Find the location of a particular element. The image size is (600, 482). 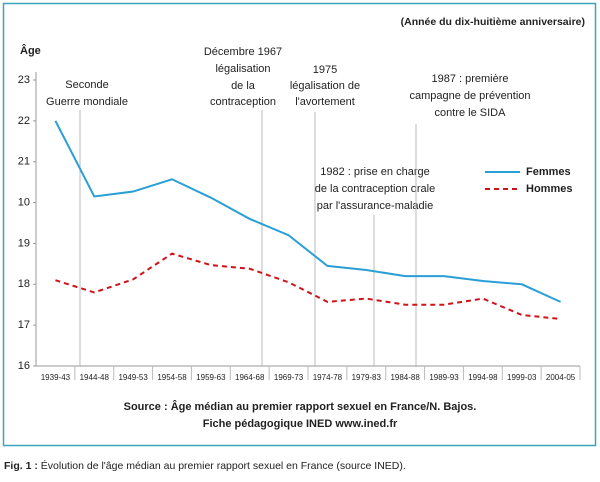

y-tick-label: 16 is located at coordinates (24, 366).